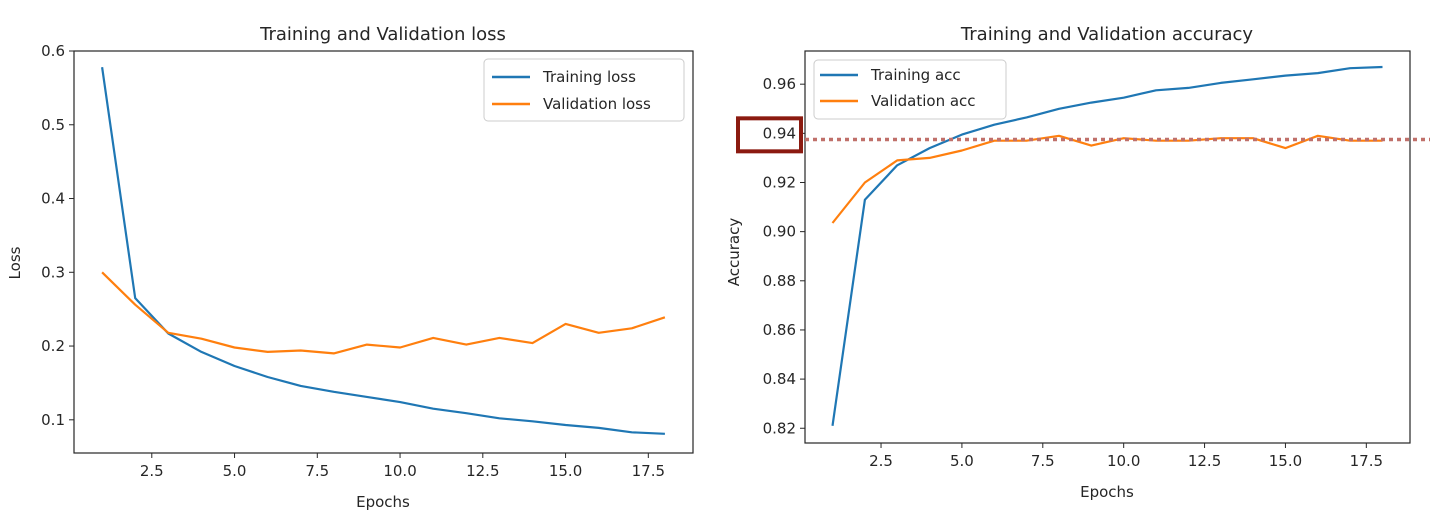  I want to click on accuracy-series-validation, so click(1107, 179).